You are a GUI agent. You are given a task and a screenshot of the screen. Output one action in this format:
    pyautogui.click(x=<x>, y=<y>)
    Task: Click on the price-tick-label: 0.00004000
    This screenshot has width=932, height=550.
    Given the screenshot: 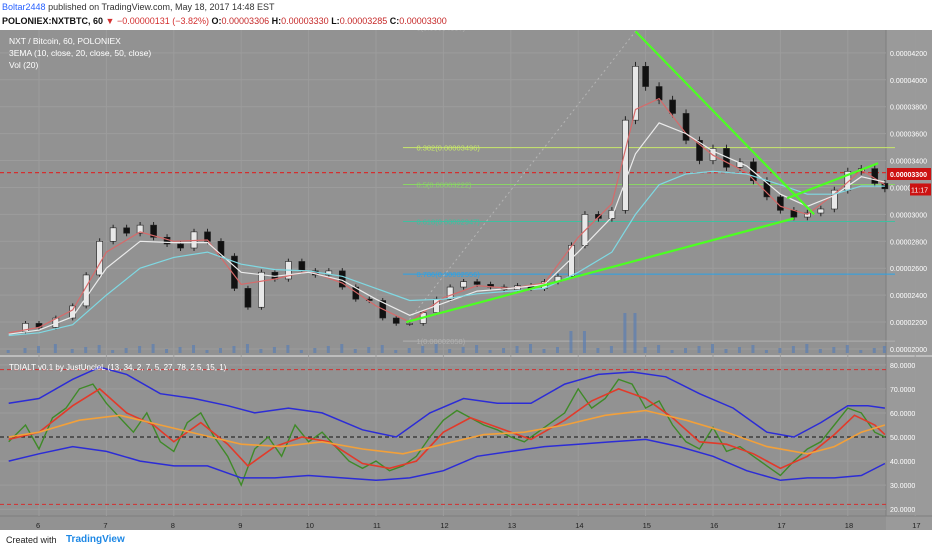 What is the action you would take?
    pyautogui.click(x=908, y=81)
    